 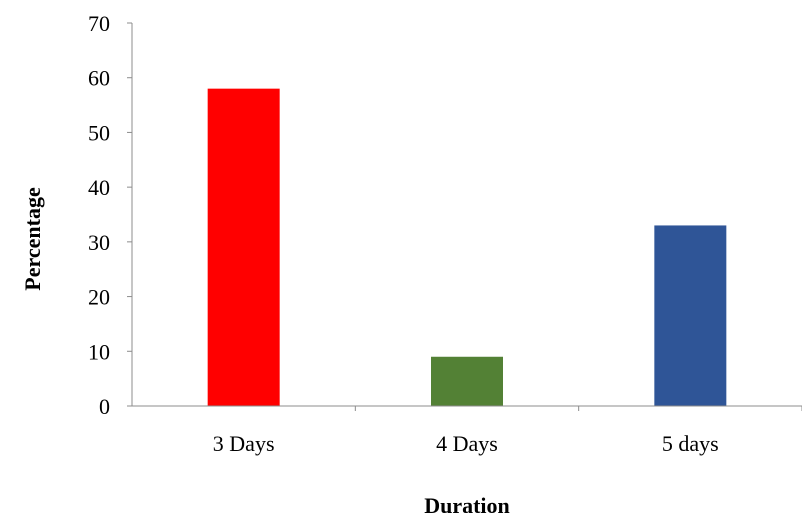 I want to click on x-axis-title: Duration, so click(x=467, y=505).